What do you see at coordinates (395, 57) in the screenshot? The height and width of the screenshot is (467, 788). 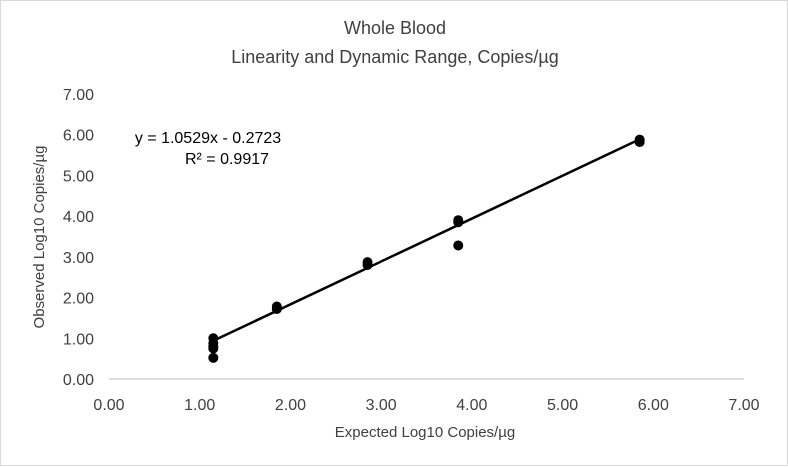 I see `chart-title-line-2: Linearity and Dynamic Range, Copies/µg` at bounding box center [395, 57].